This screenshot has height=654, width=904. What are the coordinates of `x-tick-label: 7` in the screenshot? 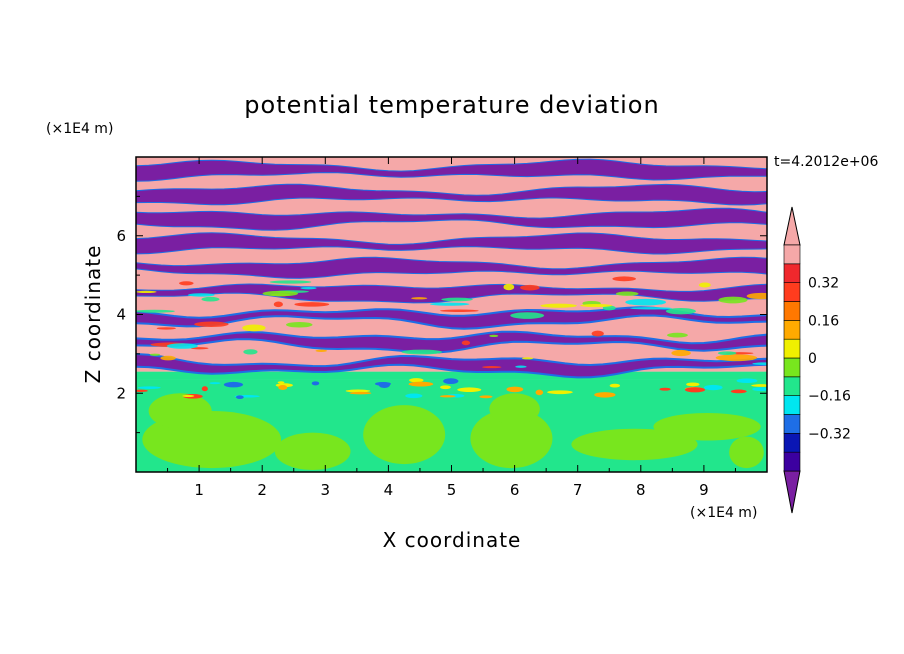 It's located at (578, 490).